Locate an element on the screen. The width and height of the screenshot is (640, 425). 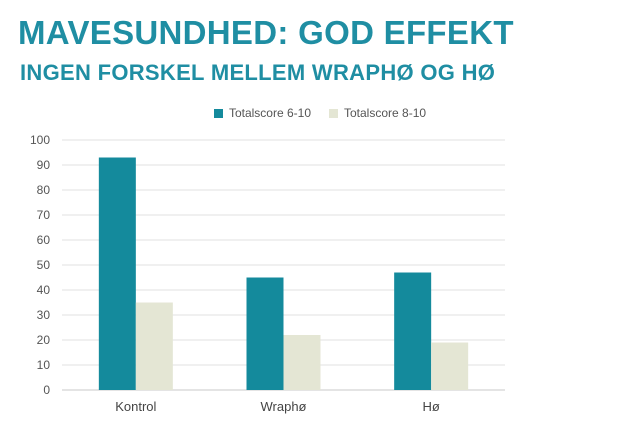
x-category-label: Wraphø is located at coordinates (284, 406).